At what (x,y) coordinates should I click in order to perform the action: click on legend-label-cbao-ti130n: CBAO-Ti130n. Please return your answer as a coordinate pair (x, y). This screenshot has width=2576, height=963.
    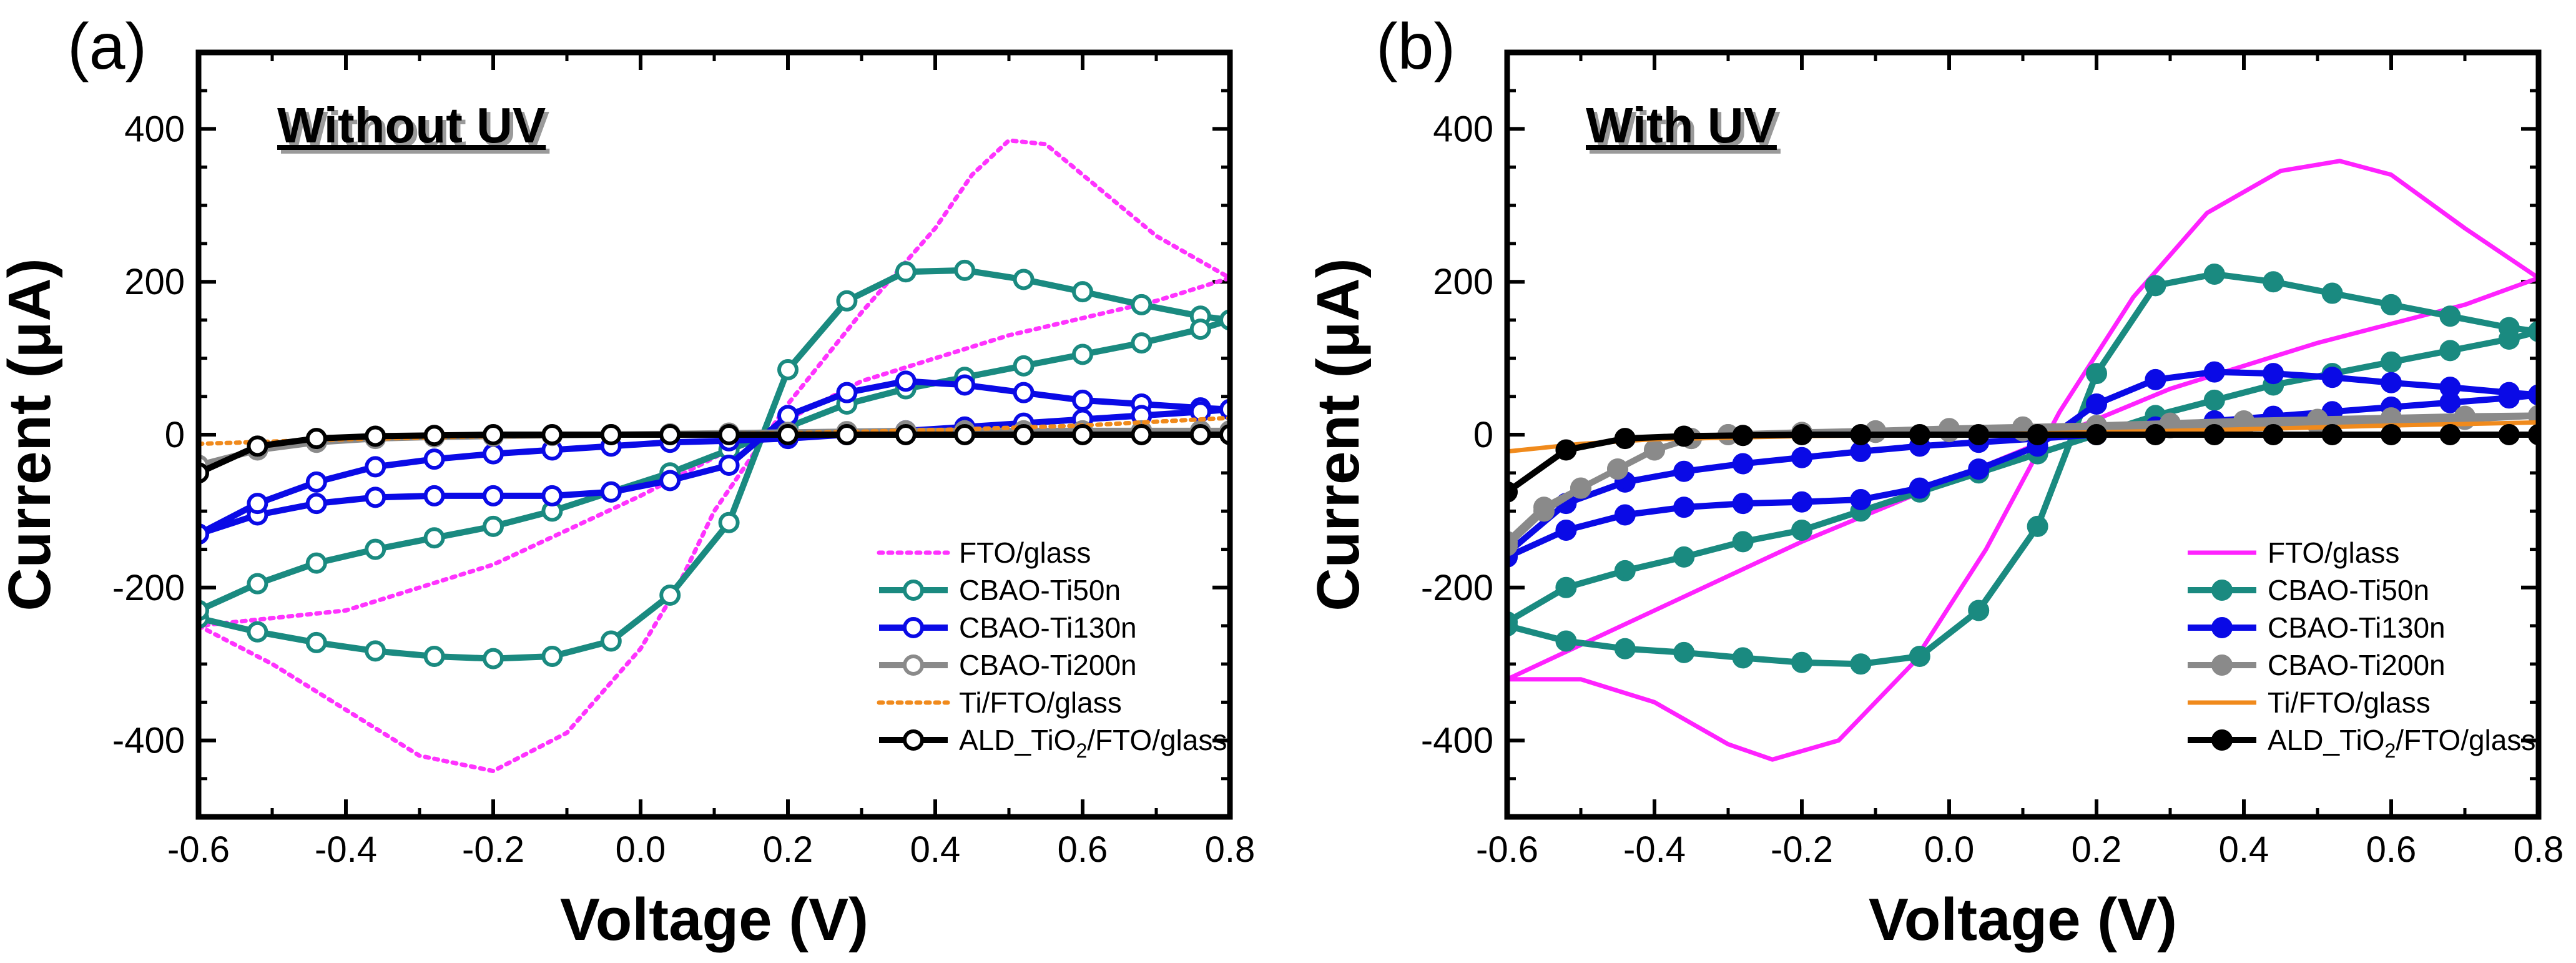
    Looking at the image, I should click on (2357, 627).